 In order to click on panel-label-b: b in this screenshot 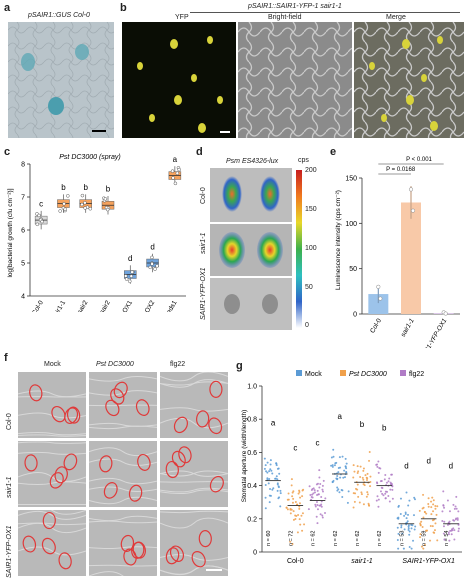, I will do `click(123, 8)`.